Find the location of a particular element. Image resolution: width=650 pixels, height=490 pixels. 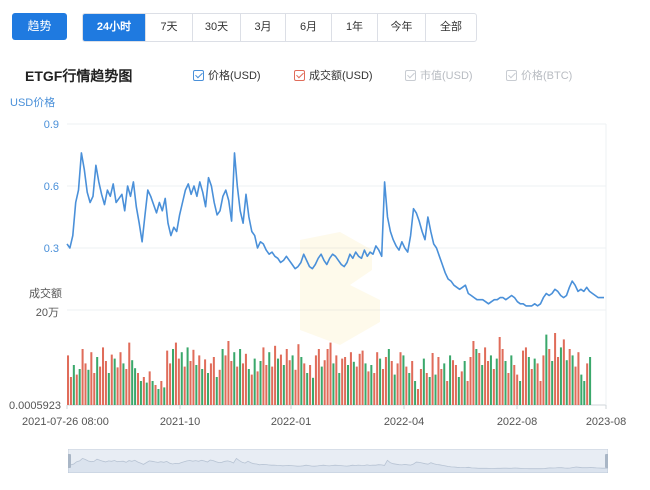

range-7d-button: 7天 is located at coordinates (168, 27).